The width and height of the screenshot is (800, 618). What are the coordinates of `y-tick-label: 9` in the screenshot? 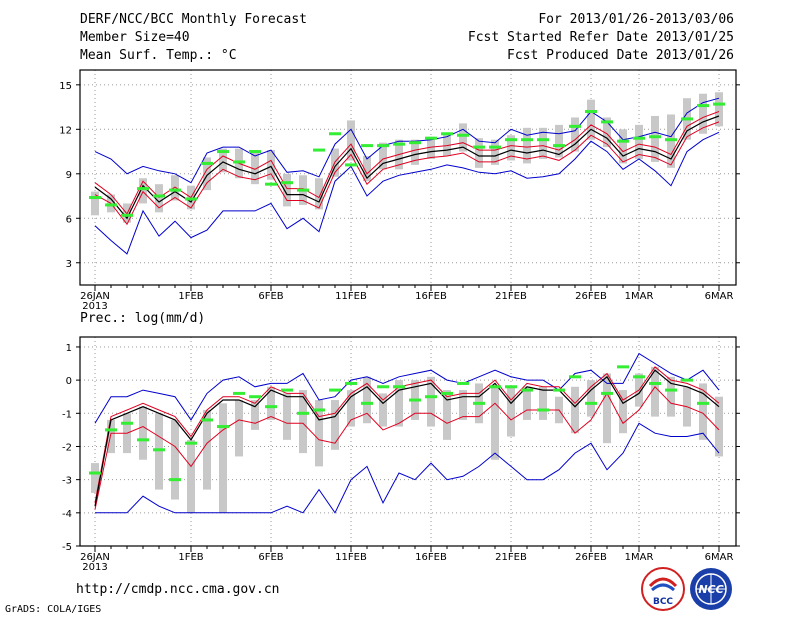 It's located at (69, 175).